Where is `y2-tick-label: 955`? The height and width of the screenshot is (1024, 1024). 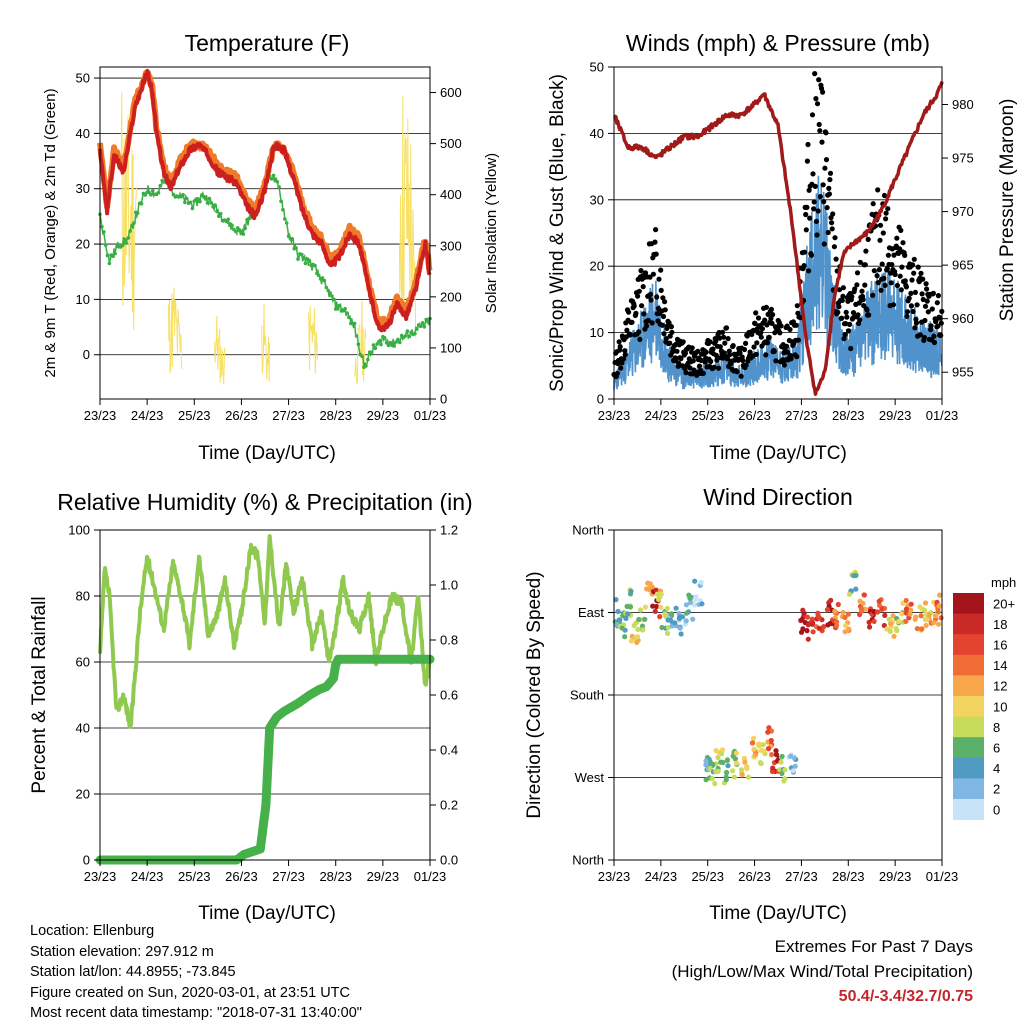
y2-tick-label: 955 is located at coordinates (963, 372).